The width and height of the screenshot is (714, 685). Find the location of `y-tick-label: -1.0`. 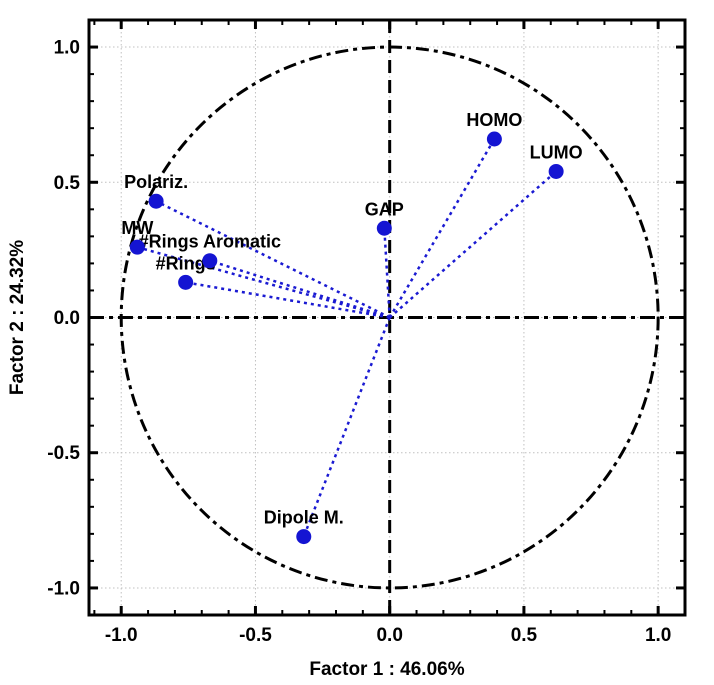

y-tick-label: -1.0 is located at coordinates (63, 588).